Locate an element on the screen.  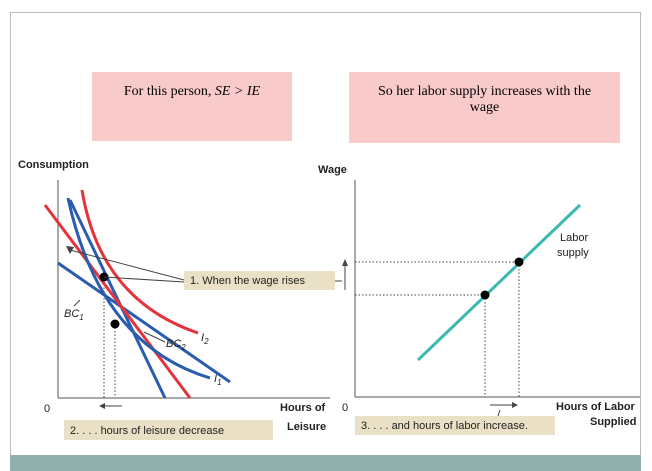
note-emphasis: SE > IE is located at coordinates (237, 91).